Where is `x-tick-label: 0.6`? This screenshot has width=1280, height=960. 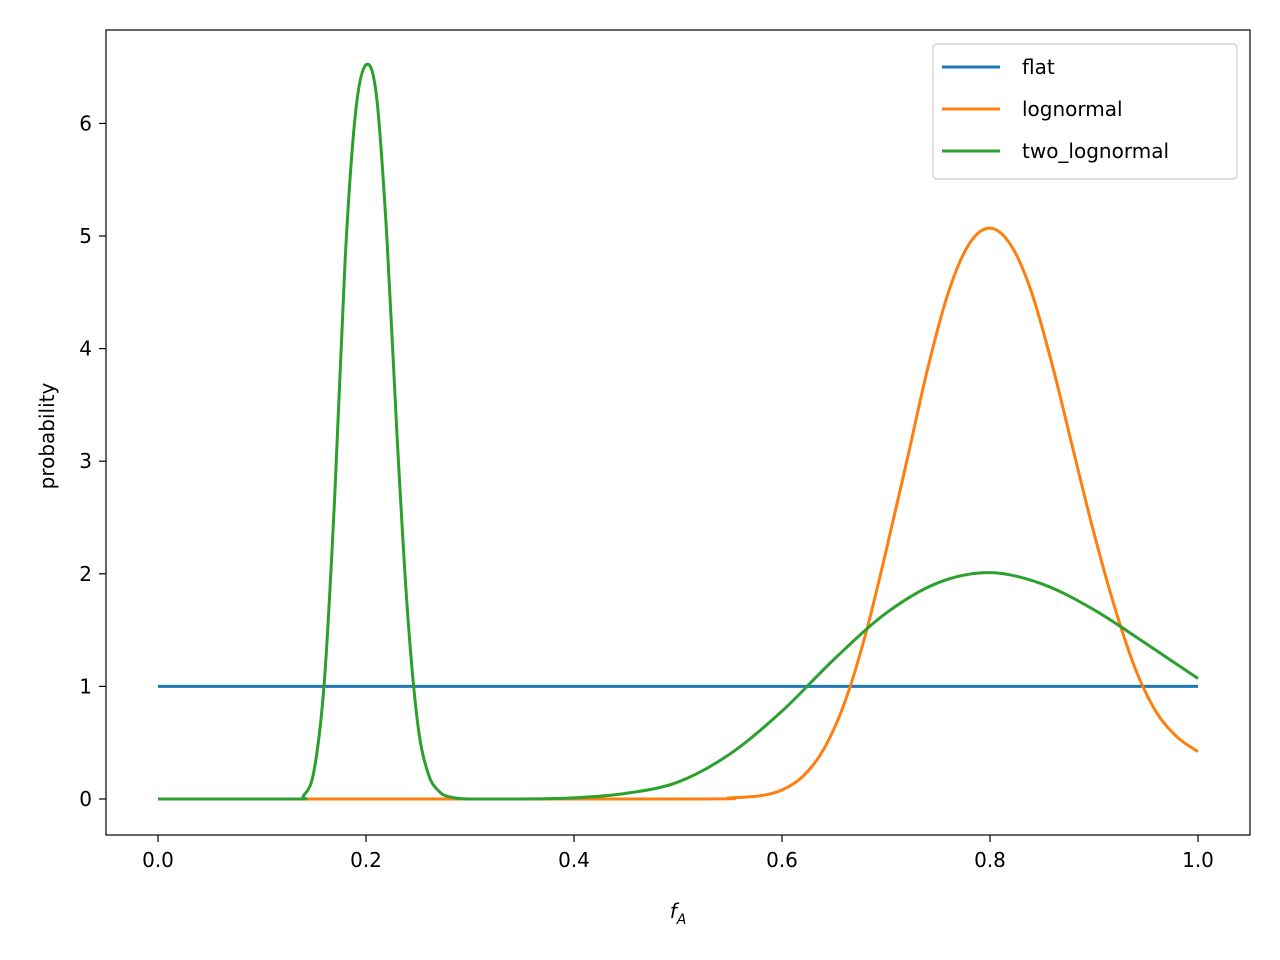 x-tick-label: 0.6 is located at coordinates (782, 860).